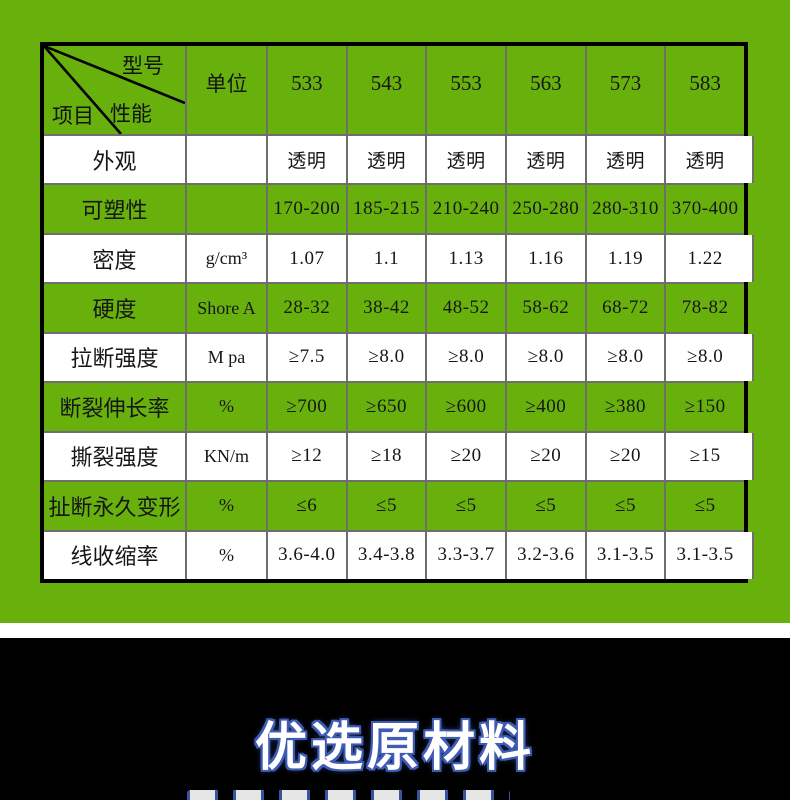 The image size is (790, 800). I want to click on value-cell: 210-240, so click(466, 209).